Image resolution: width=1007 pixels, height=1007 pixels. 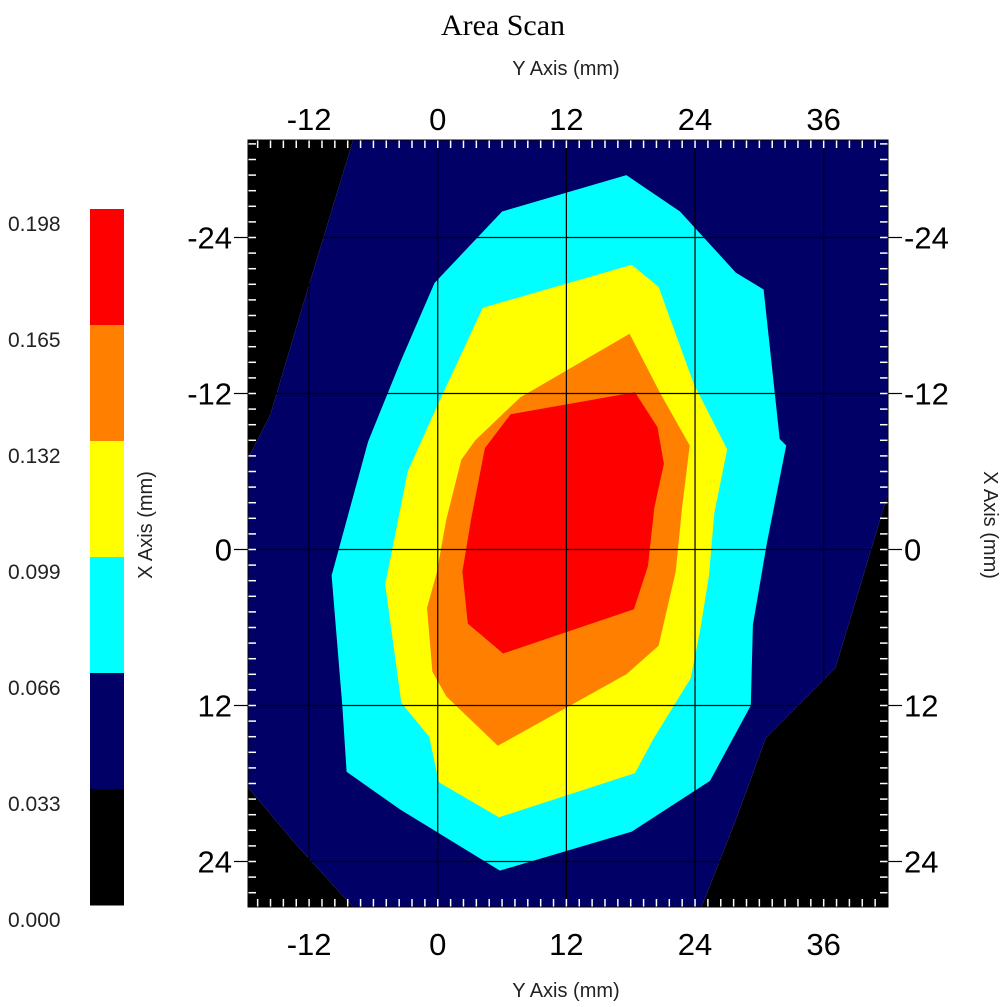 What do you see at coordinates (34, 224) in the screenshot?
I see `colorbar-label-0: 0.198` at bounding box center [34, 224].